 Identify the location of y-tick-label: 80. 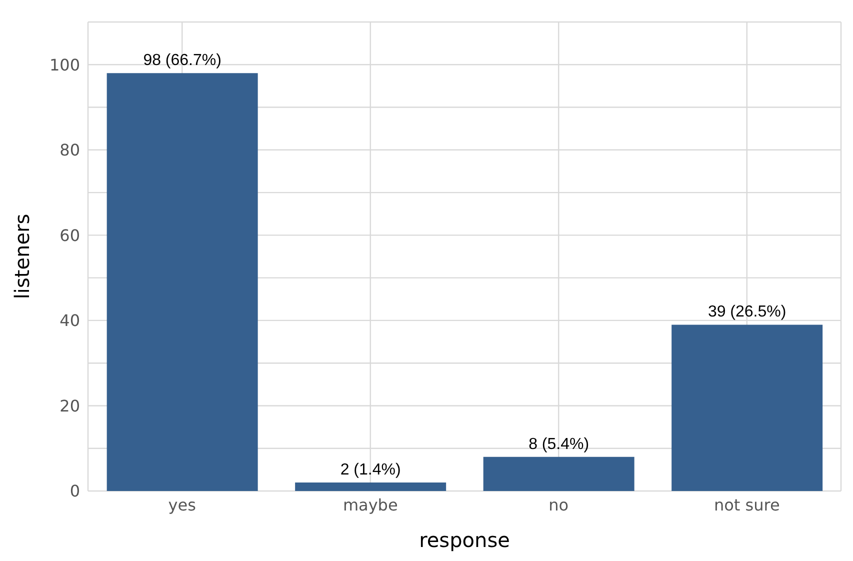
(70, 150).